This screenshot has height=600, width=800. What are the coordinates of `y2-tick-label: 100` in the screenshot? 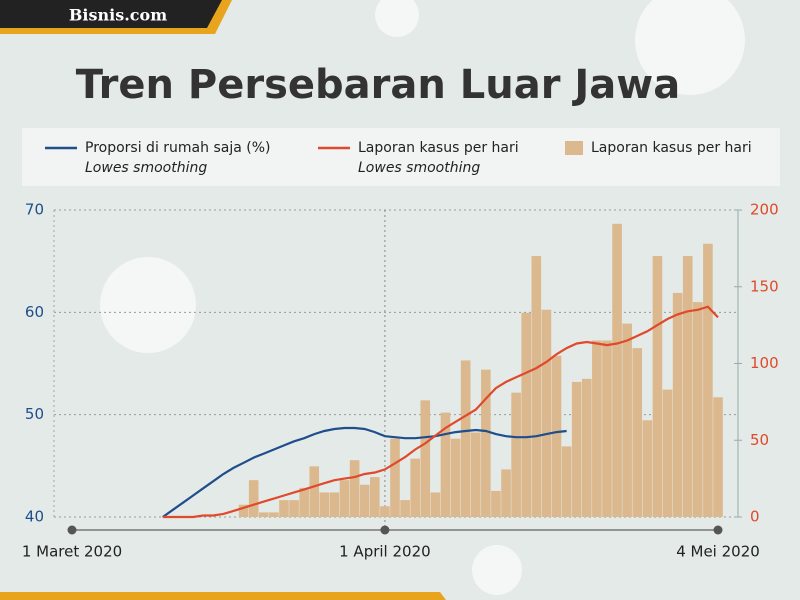 It's located at (764, 363).